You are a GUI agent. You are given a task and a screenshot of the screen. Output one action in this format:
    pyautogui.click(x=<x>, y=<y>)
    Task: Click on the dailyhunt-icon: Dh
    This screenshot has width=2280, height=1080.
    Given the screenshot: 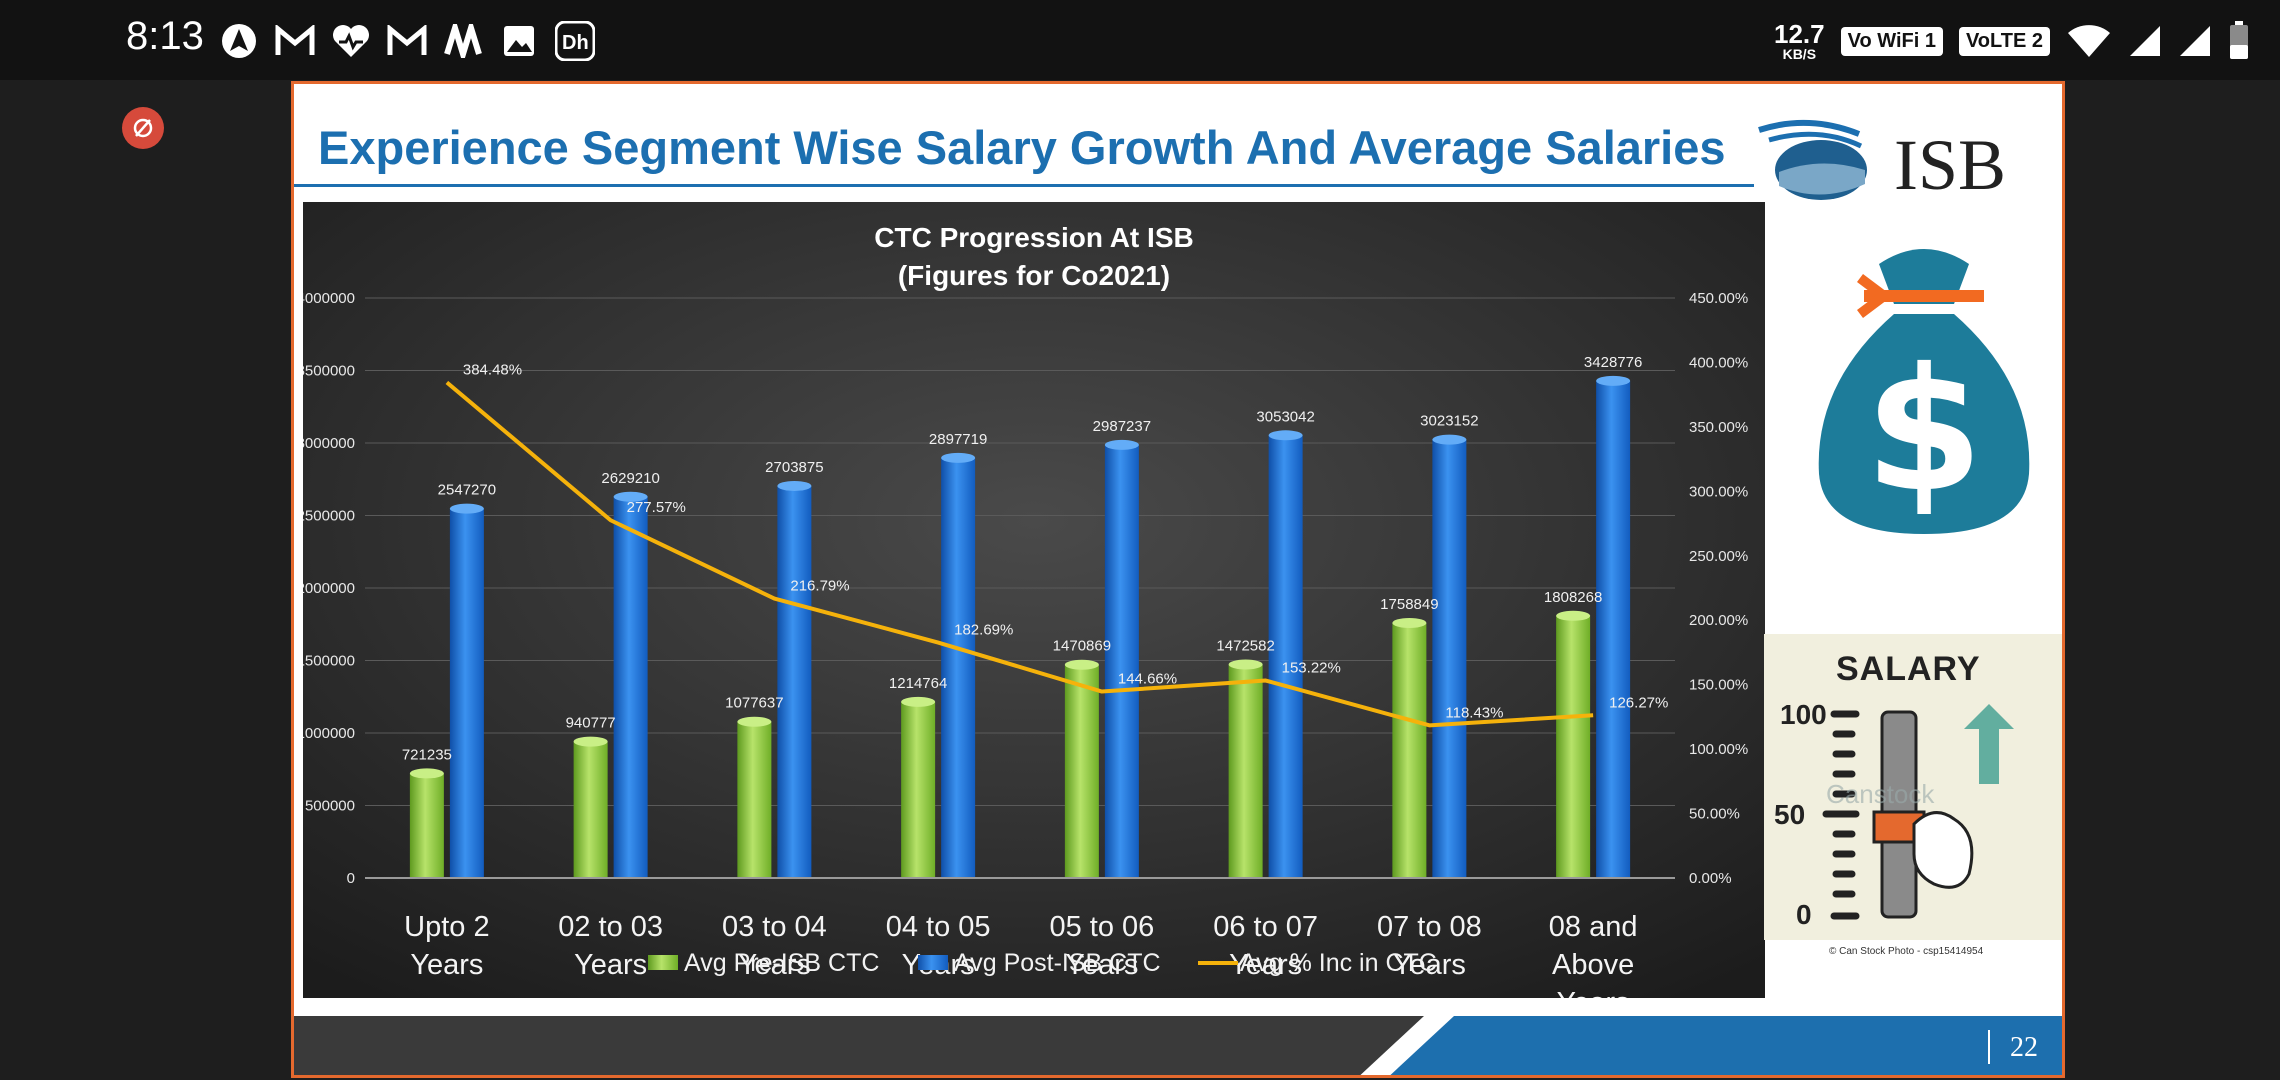 What is the action you would take?
    pyautogui.click(x=575, y=41)
    